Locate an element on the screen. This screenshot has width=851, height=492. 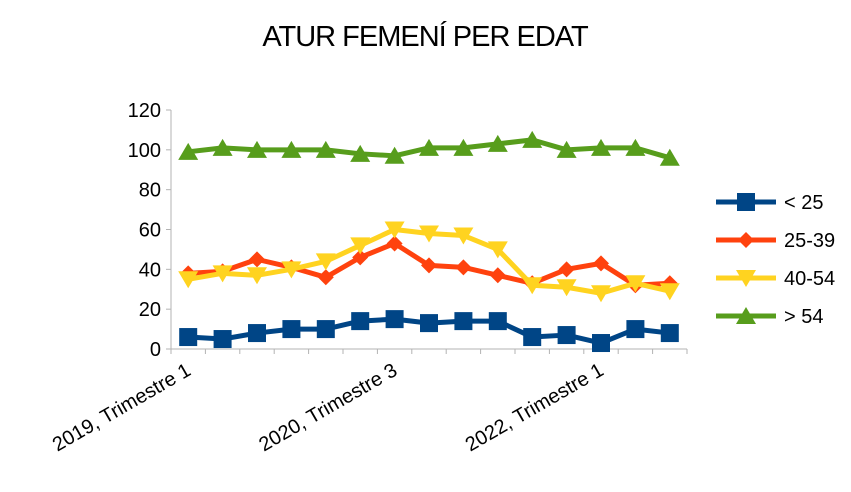
legend-label: 40-54 is located at coordinates (809, 279).